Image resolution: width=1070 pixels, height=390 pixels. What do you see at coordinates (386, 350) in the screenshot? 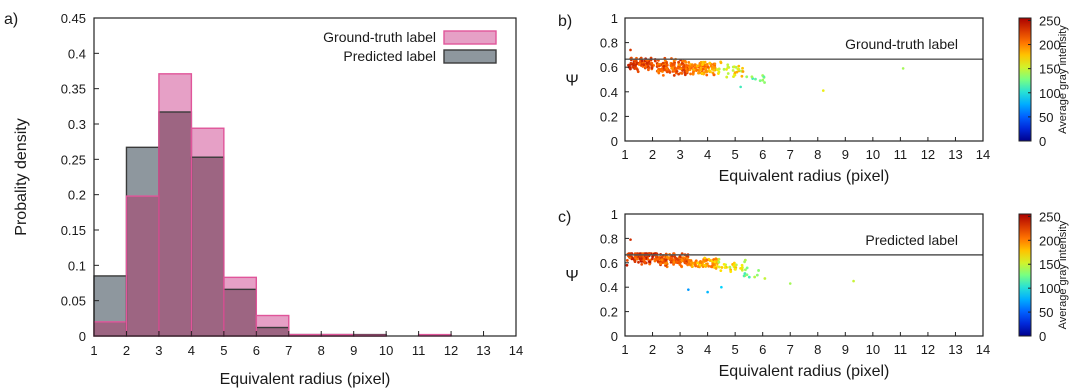
I see `x-tick-label: 10` at bounding box center [386, 350].